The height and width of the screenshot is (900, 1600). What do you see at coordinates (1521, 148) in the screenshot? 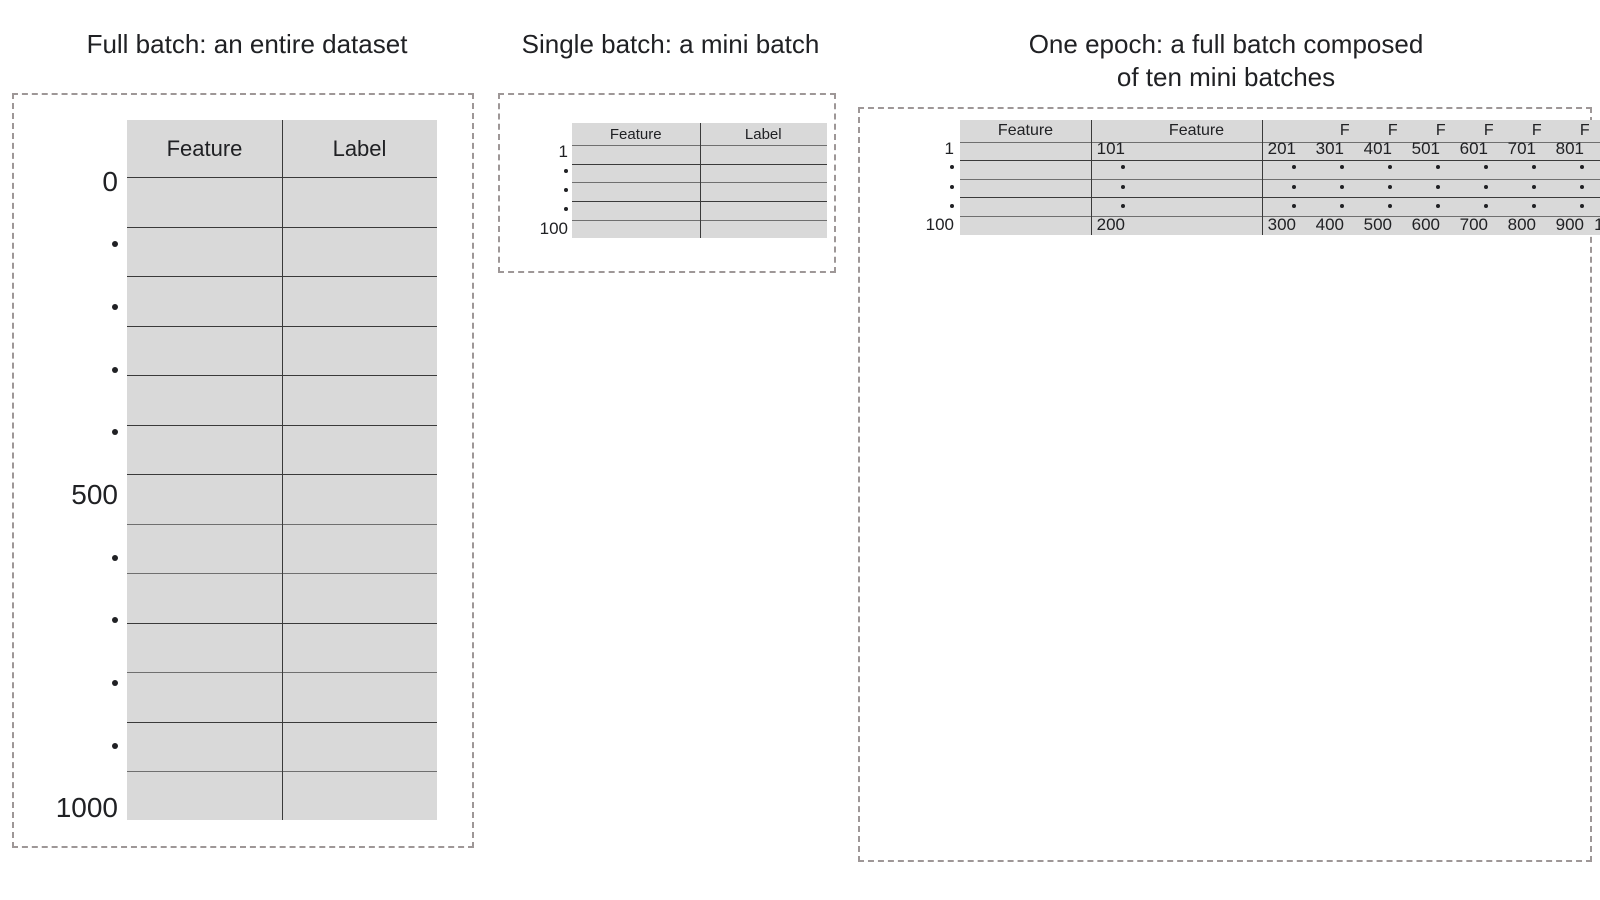
I see `row-index-label: 701` at bounding box center [1521, 148].